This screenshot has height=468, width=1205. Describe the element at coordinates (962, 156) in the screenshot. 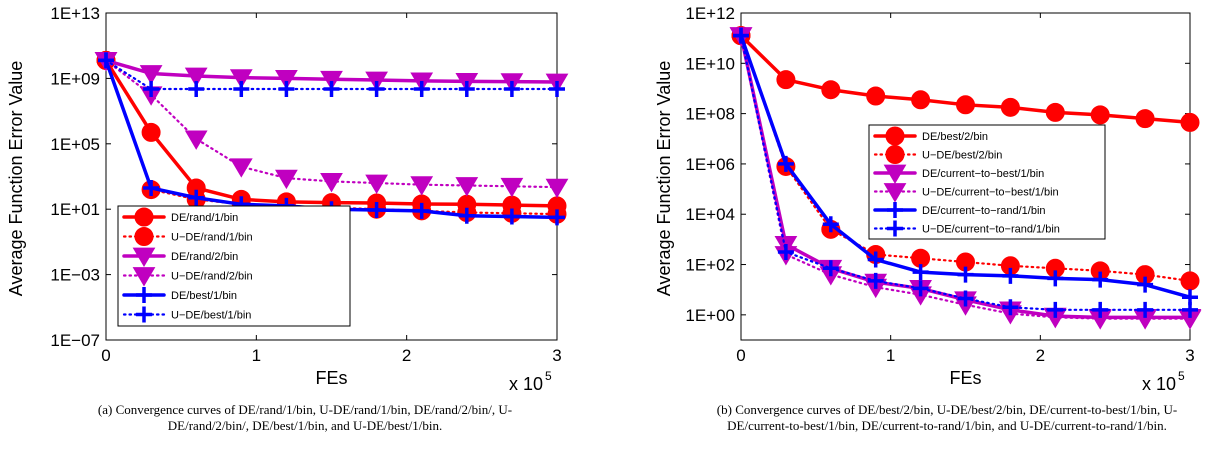

I see `legend-label: U−DE/best/2/bin` at that location.